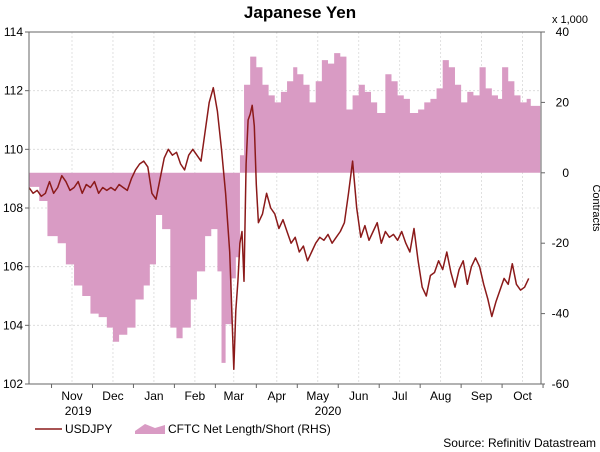 This screenshot has width=600, height=452. What do you see at coordinates (522, 396) in the screenshot?
I see `x-month-label: Oct` at bounding box center [522, 396].